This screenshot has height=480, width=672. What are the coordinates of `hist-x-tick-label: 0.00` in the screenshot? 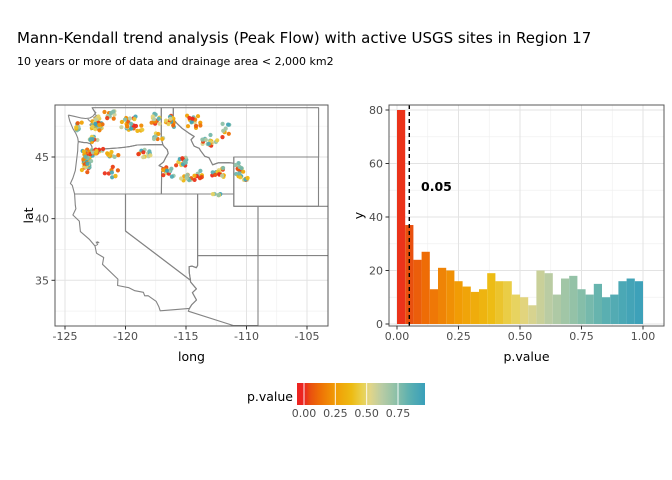 It's located at (397, 336).